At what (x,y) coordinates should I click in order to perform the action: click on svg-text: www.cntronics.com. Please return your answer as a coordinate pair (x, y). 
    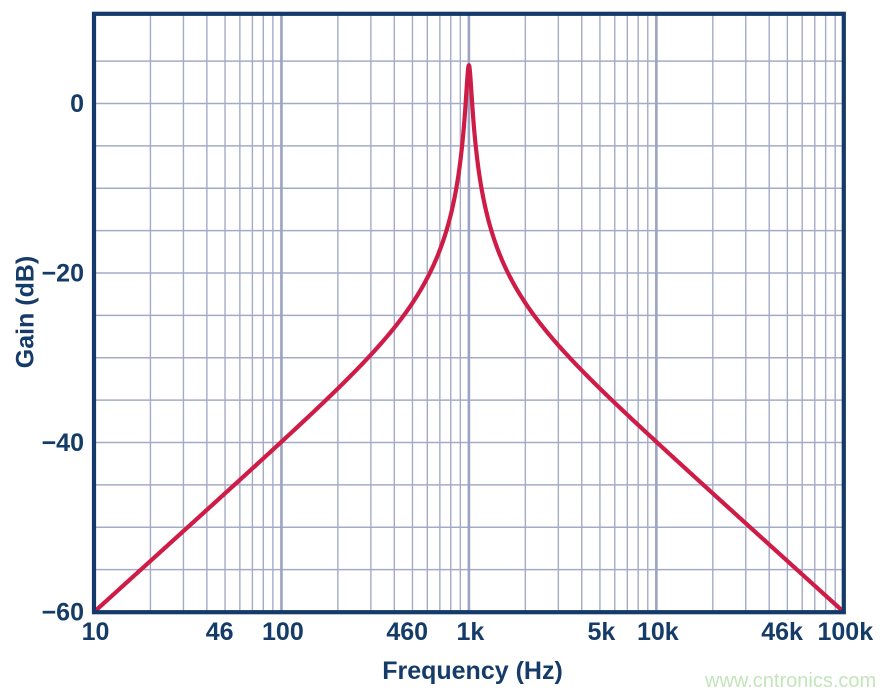
    Looking at the image, I should click on (790, 681).